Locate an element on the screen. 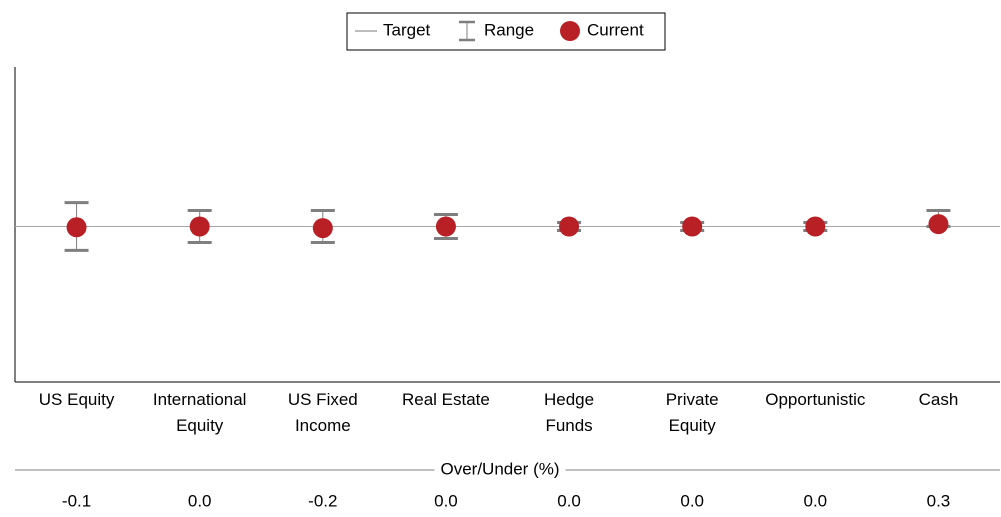 This screenshot has height=517, width=1001. value-label: 0.3 is located at coordinates (939, 500).